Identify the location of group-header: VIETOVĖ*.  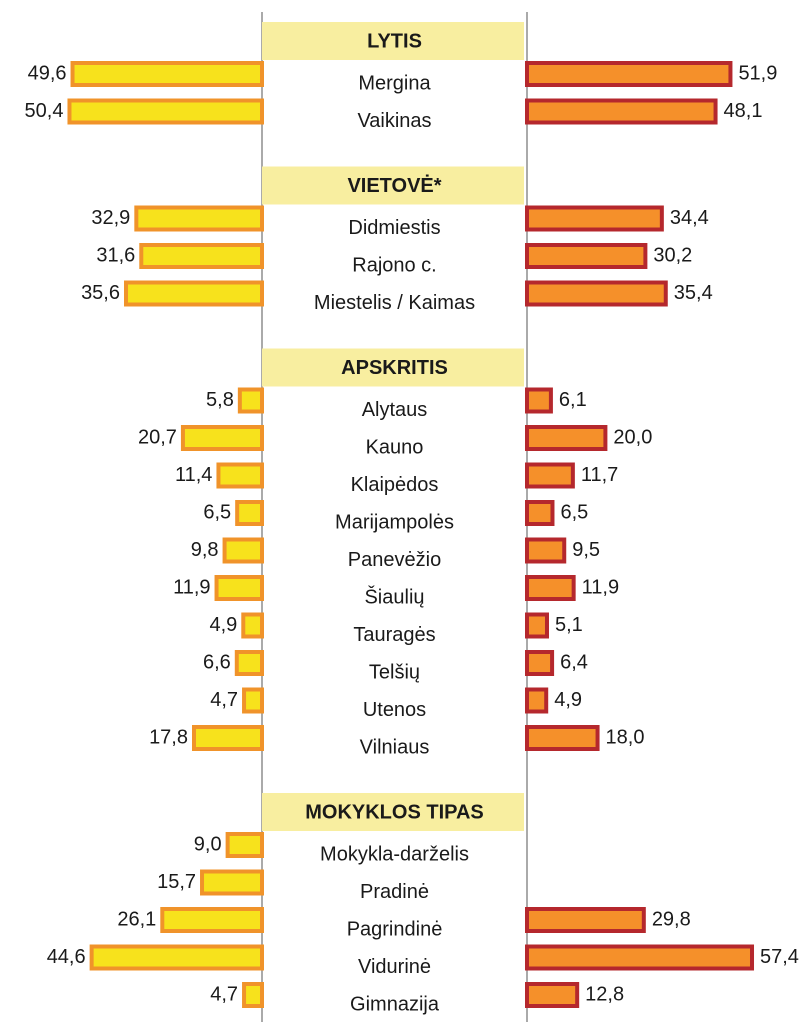
(394, 185).